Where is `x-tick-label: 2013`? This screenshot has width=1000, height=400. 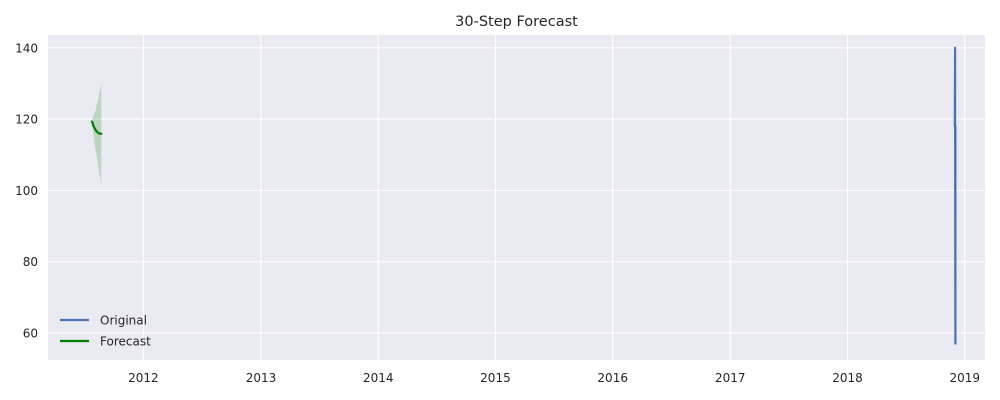
x-tick-label: 2013 is located at coordinates (261, 378).